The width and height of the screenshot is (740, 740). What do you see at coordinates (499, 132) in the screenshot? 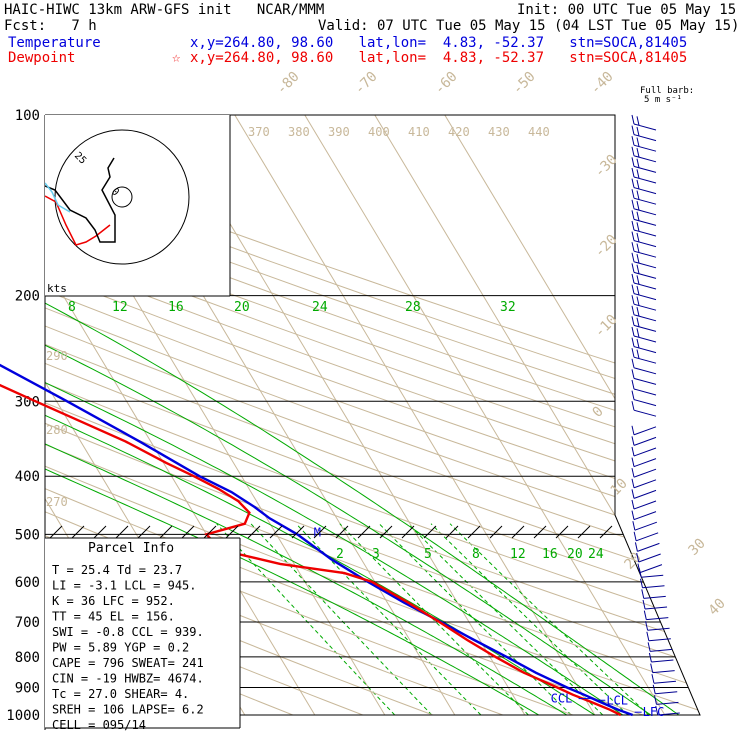
I see `theta-label: 430` at bounding box center [499, 132].